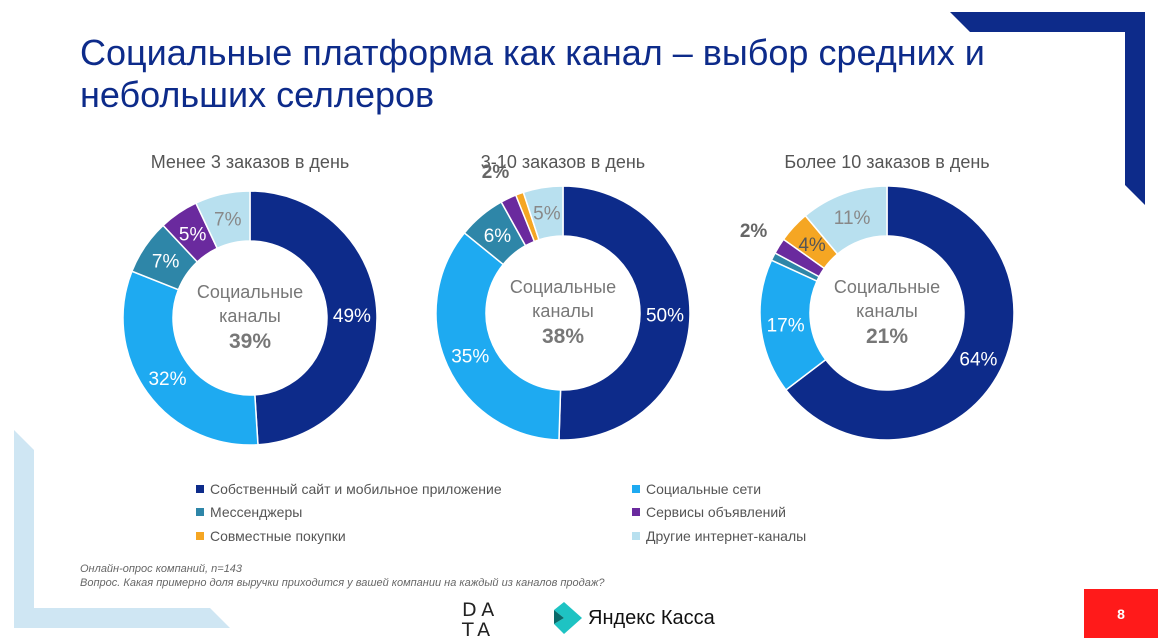 This screenshot has height=641, width=1158. What do you see at coordinates (352, 316) in the screenshot?
I see `slice-label: 49%` at bounding box center [352, 316].